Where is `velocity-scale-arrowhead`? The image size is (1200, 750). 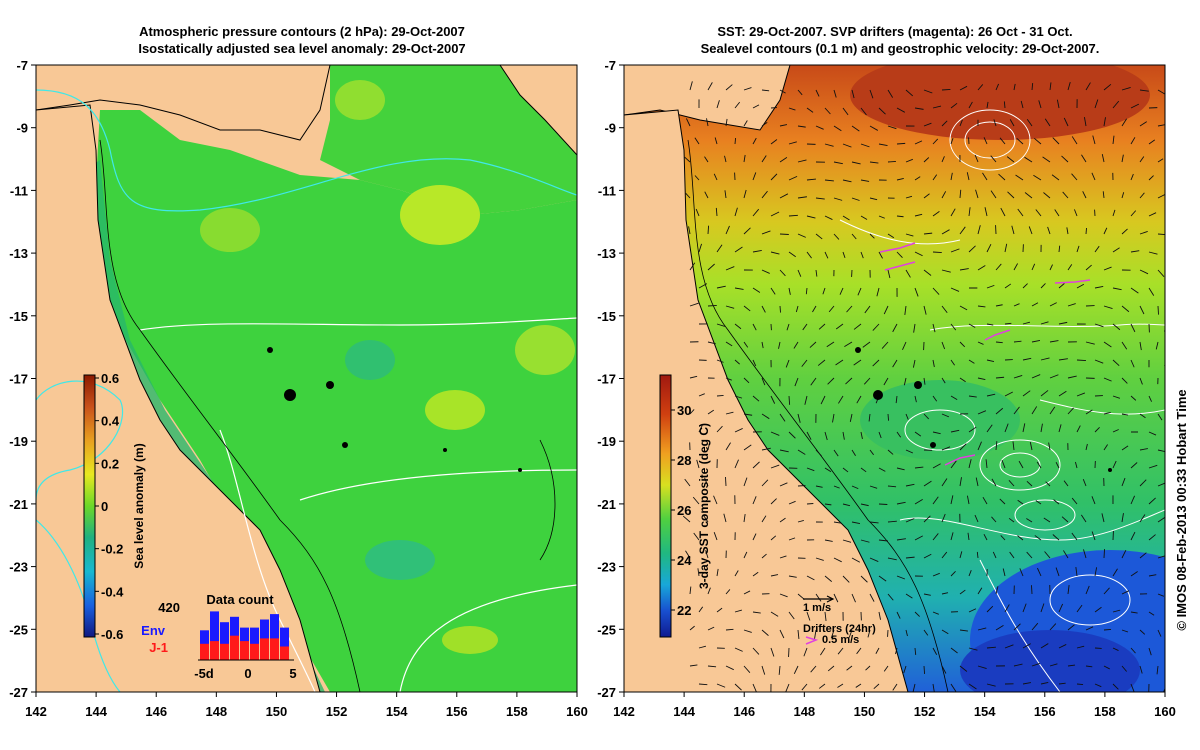 velocity-scale-arrowhead is located at coordinates (830, 599).